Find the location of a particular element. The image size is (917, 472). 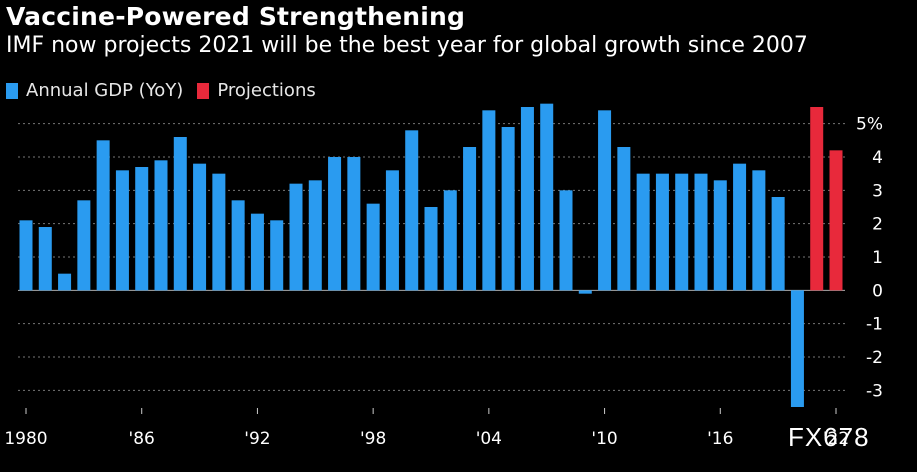

x-tick-label: '10 is located at coordinates (604, 439).